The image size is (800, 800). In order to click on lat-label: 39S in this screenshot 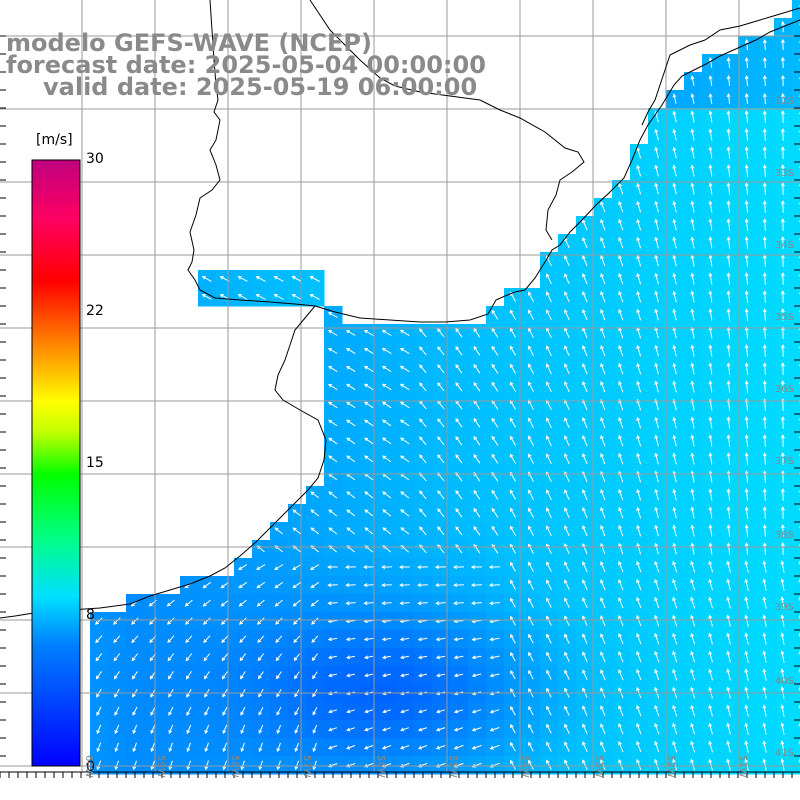, I will do `click(784, 607)`.